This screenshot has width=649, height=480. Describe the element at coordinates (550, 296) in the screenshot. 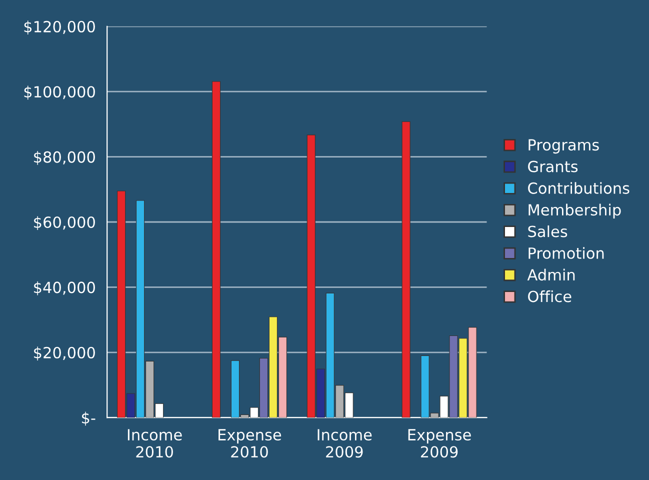

I see `legend-label: Office` at that location.